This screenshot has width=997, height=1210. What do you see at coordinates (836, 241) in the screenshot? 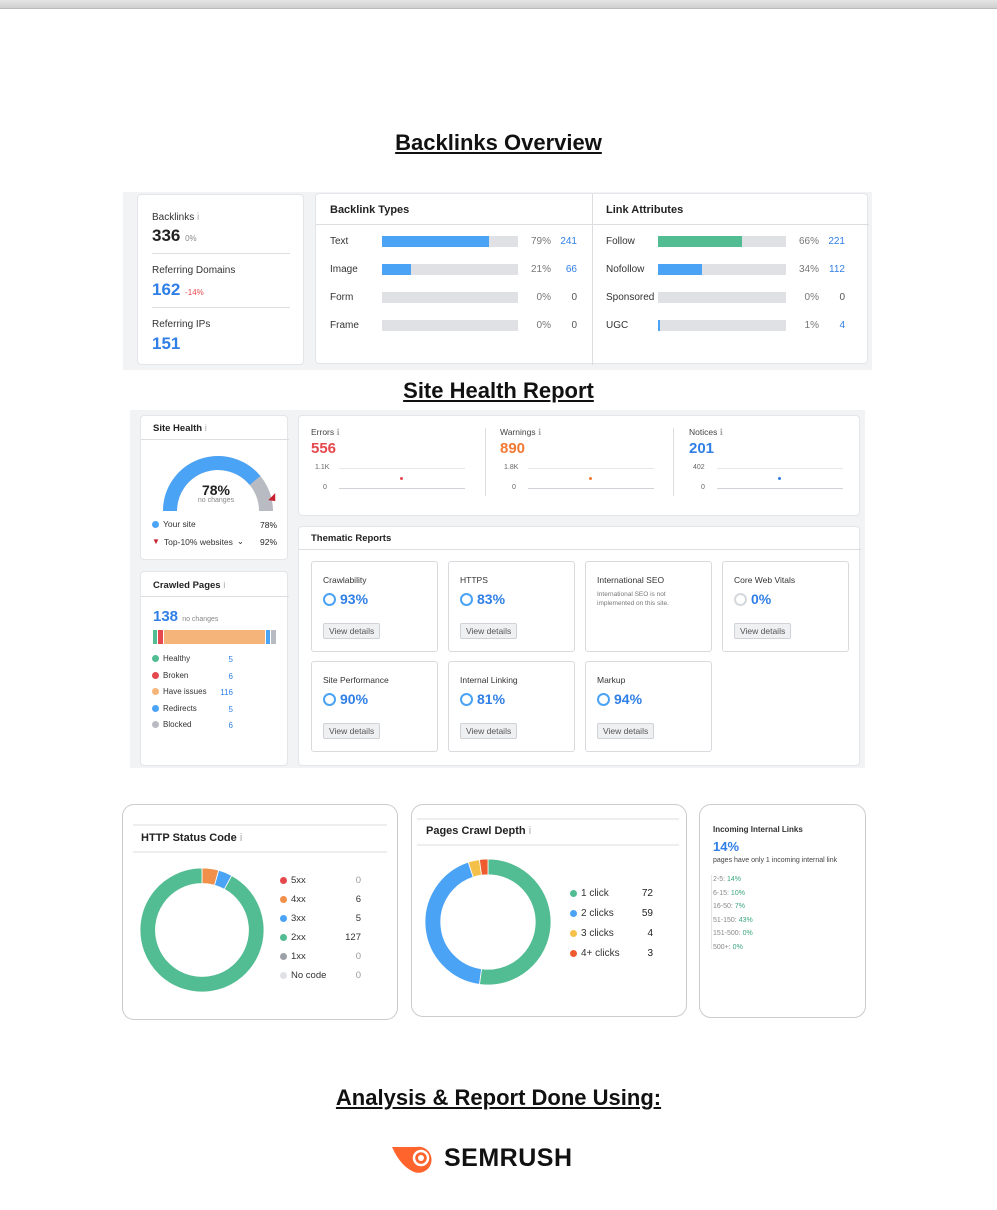
I see `attributes-count: 221` at bounding box center [836, 241].